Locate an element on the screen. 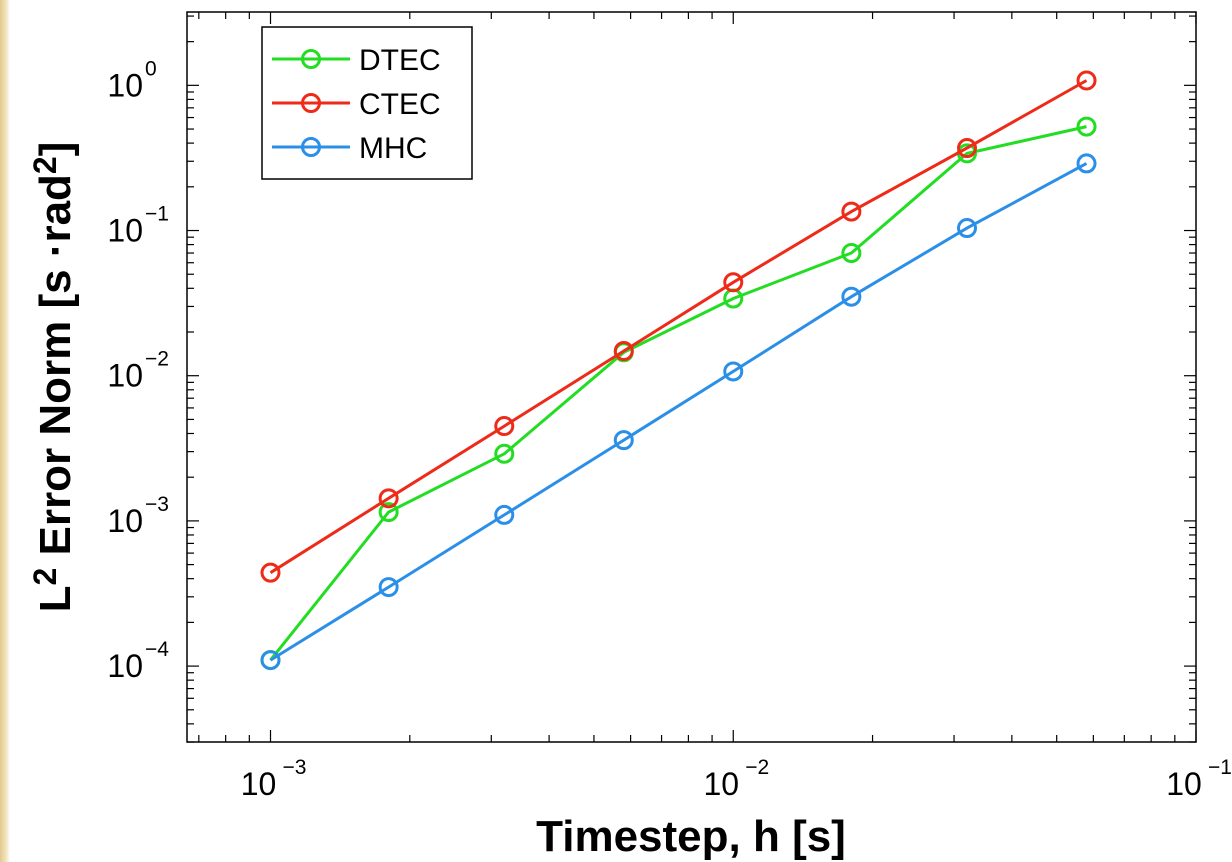  legend-label-ctec: CTEC is located at coordinates (400, 104).